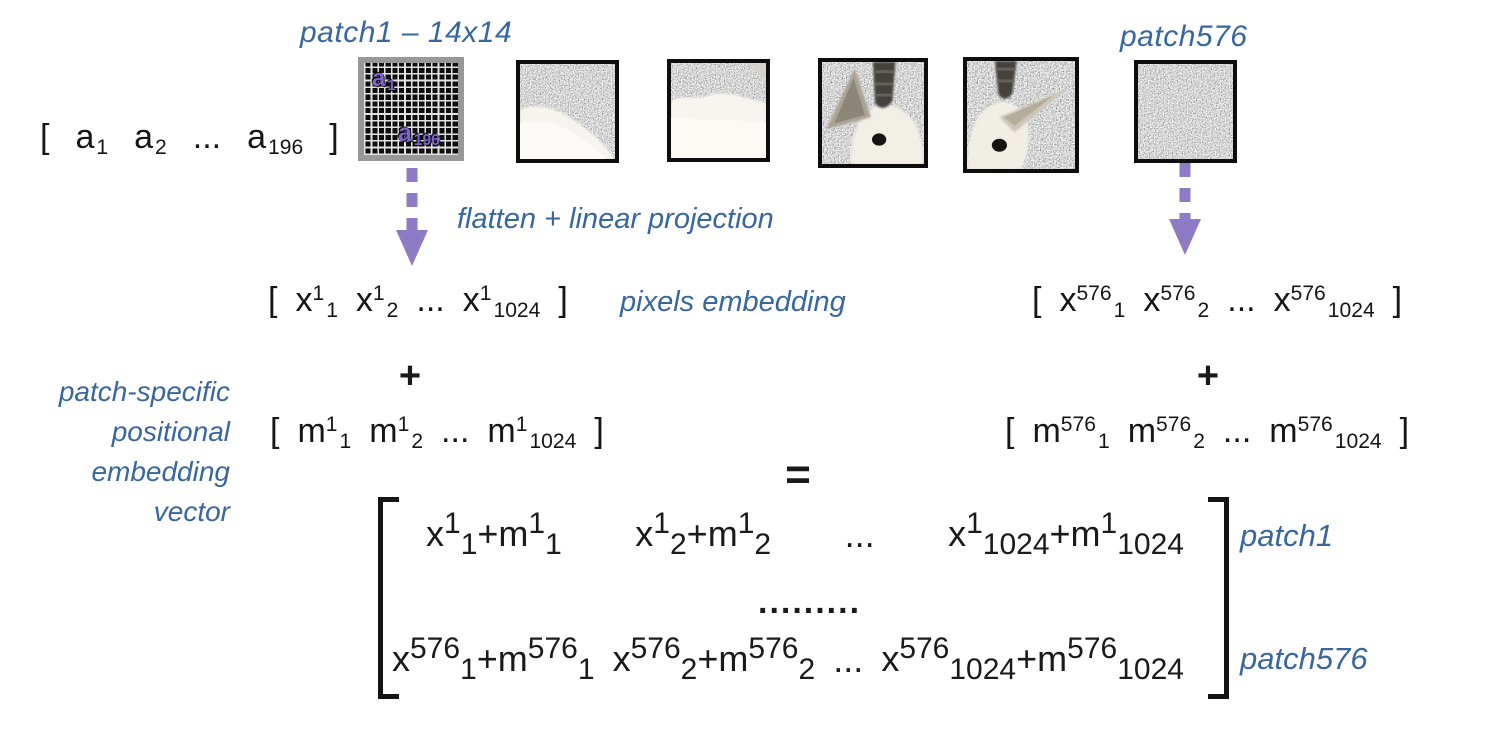 Image resolution: width=1502 pixels, height=750 pixels. What do you see at coordinates (1021, 115) in the screenshot?
I see `patch-image-goat-horn` at bounding box center [1021, 115].